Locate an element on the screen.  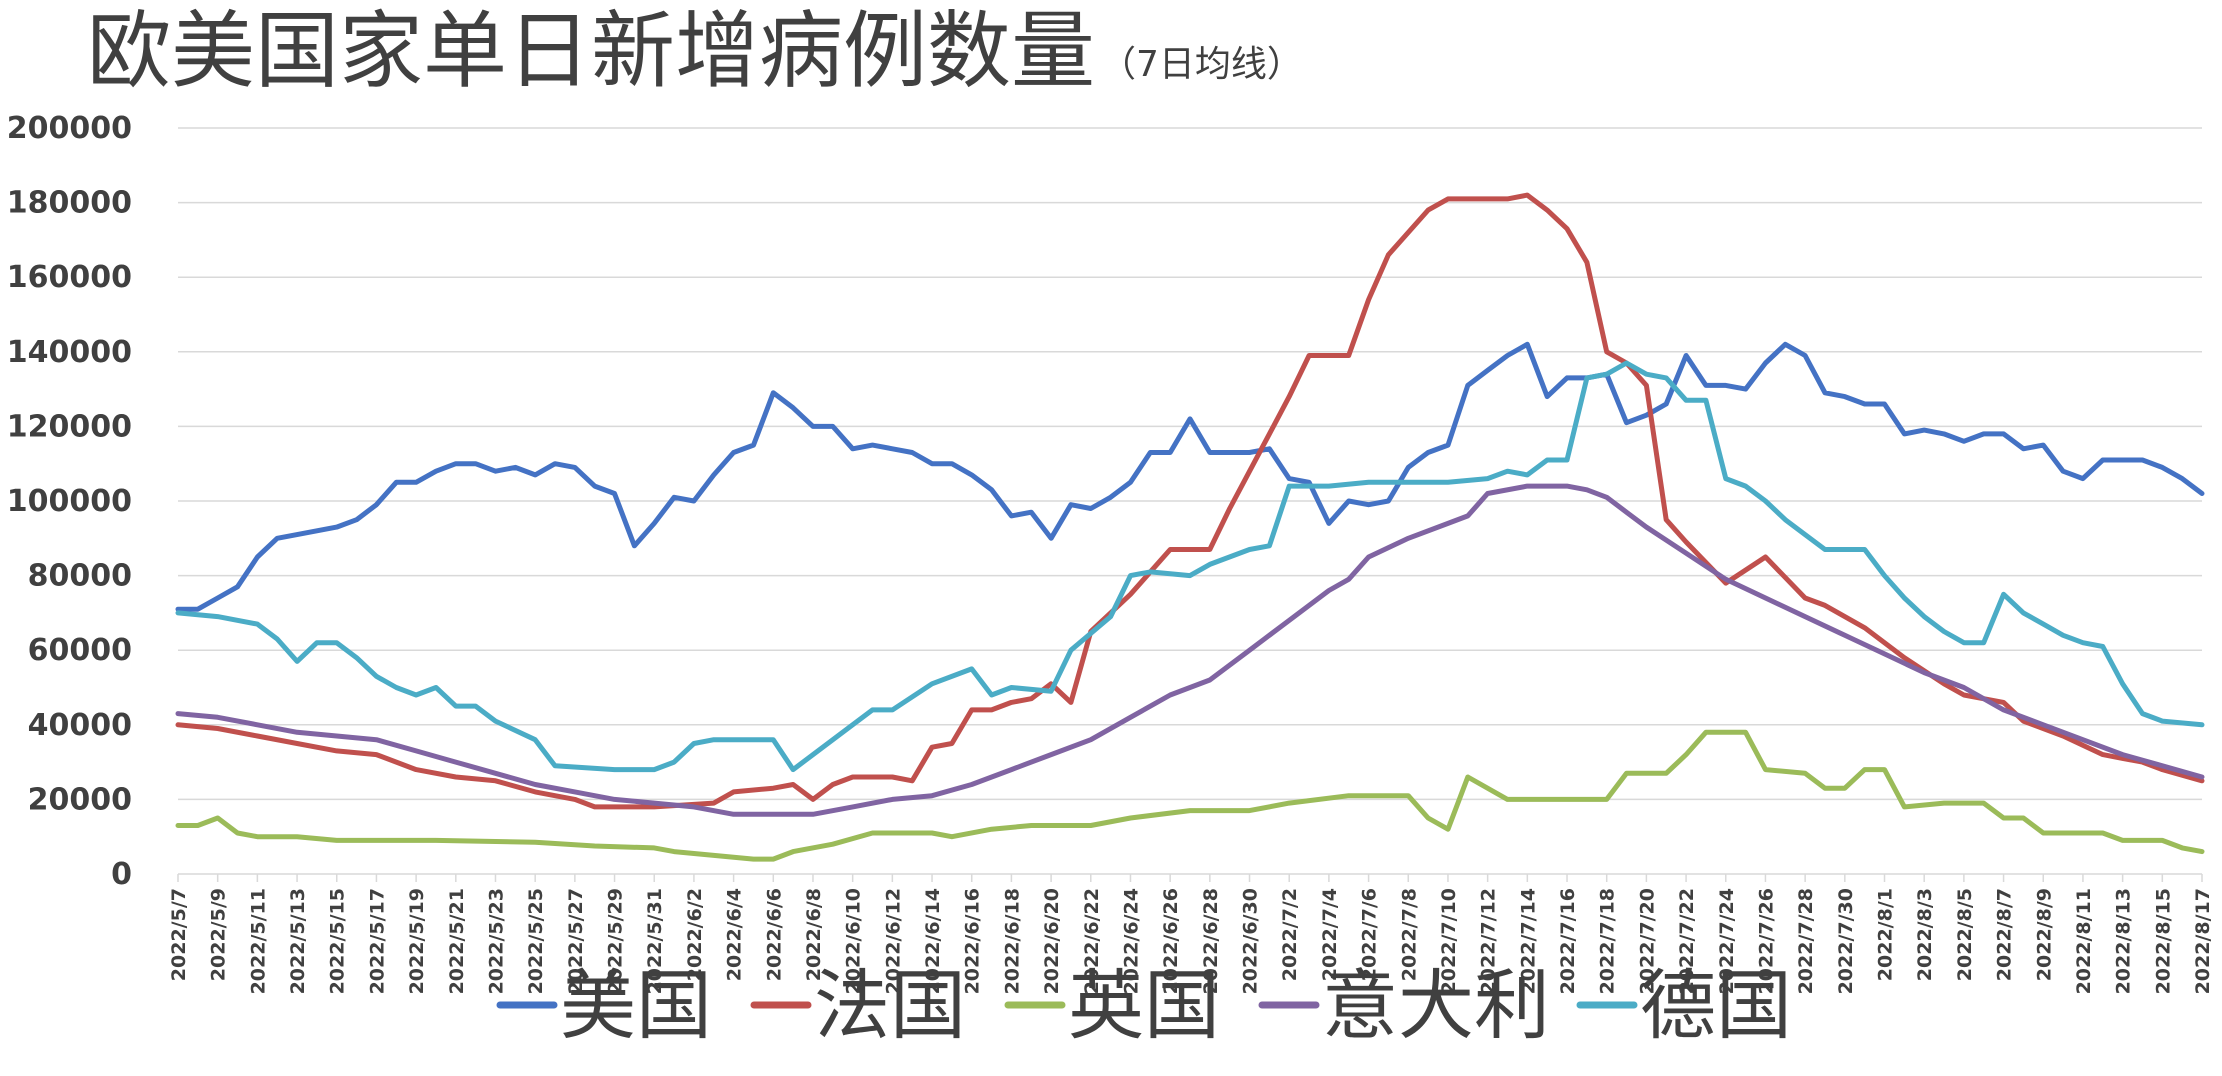
x-tick-label: 2022/7/20 is located at coordinates (1647, 941).